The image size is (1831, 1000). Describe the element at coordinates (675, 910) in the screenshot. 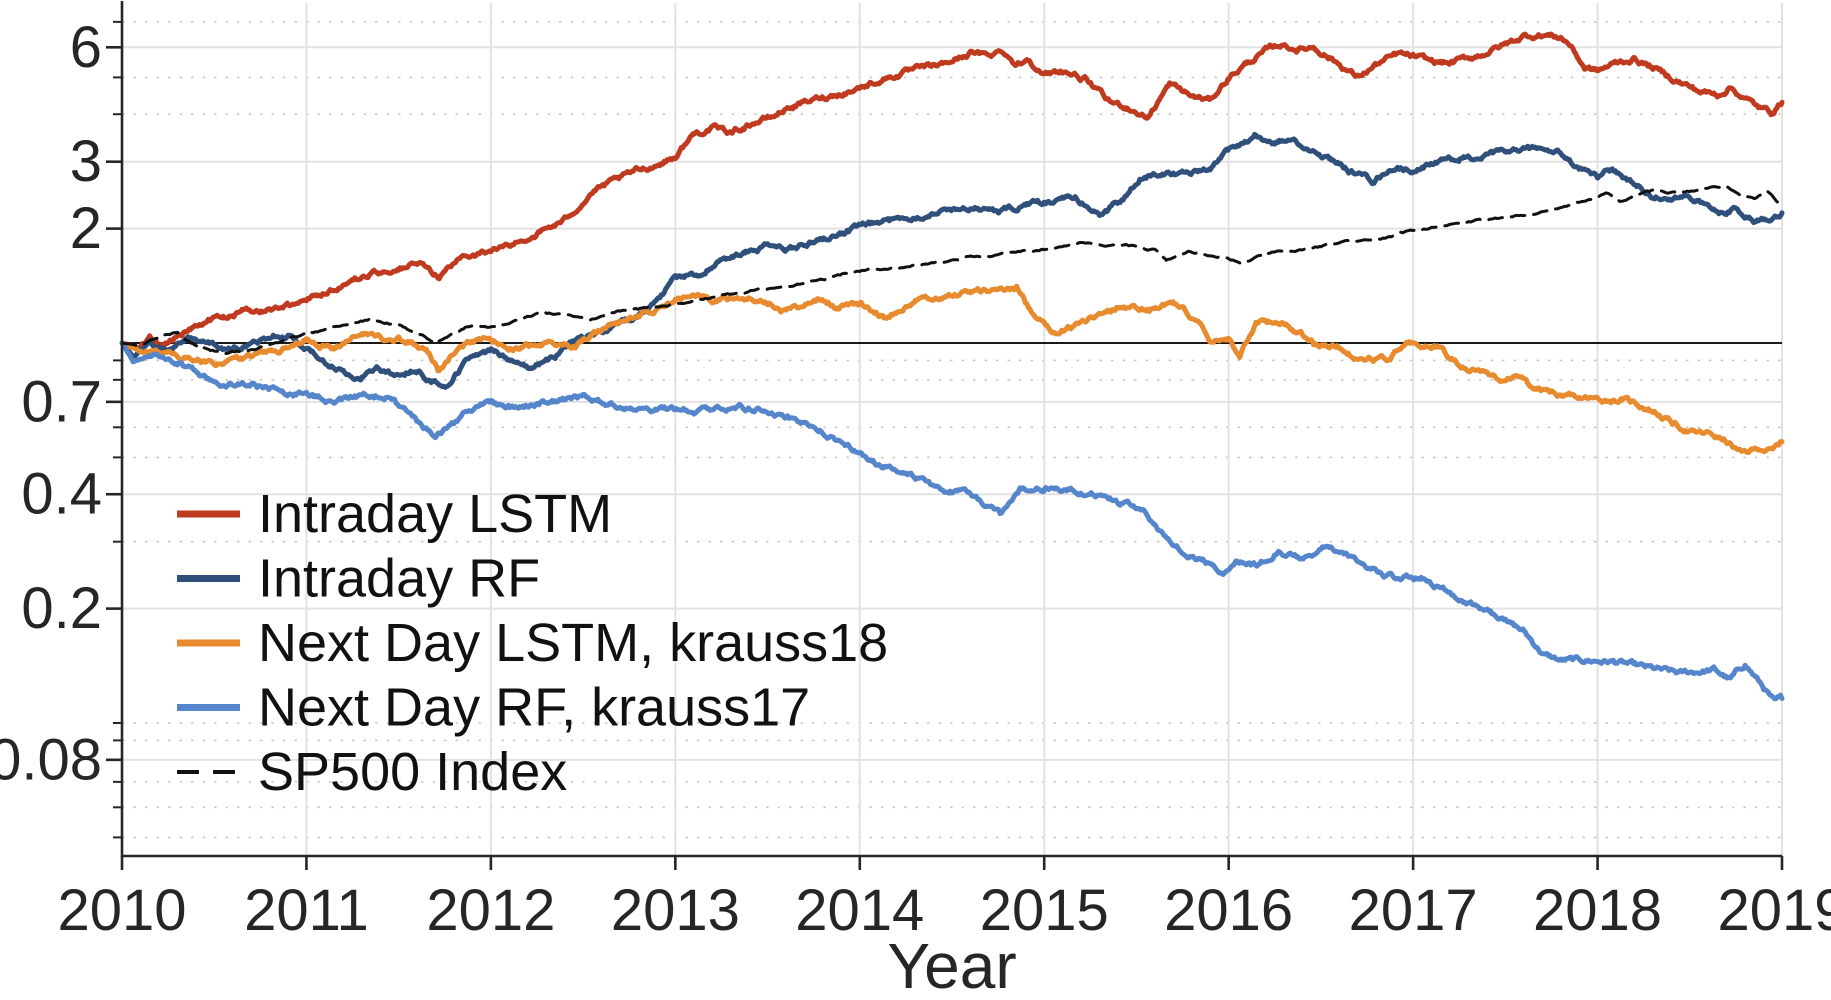

I see `x-tick-label: 2013` at that location.